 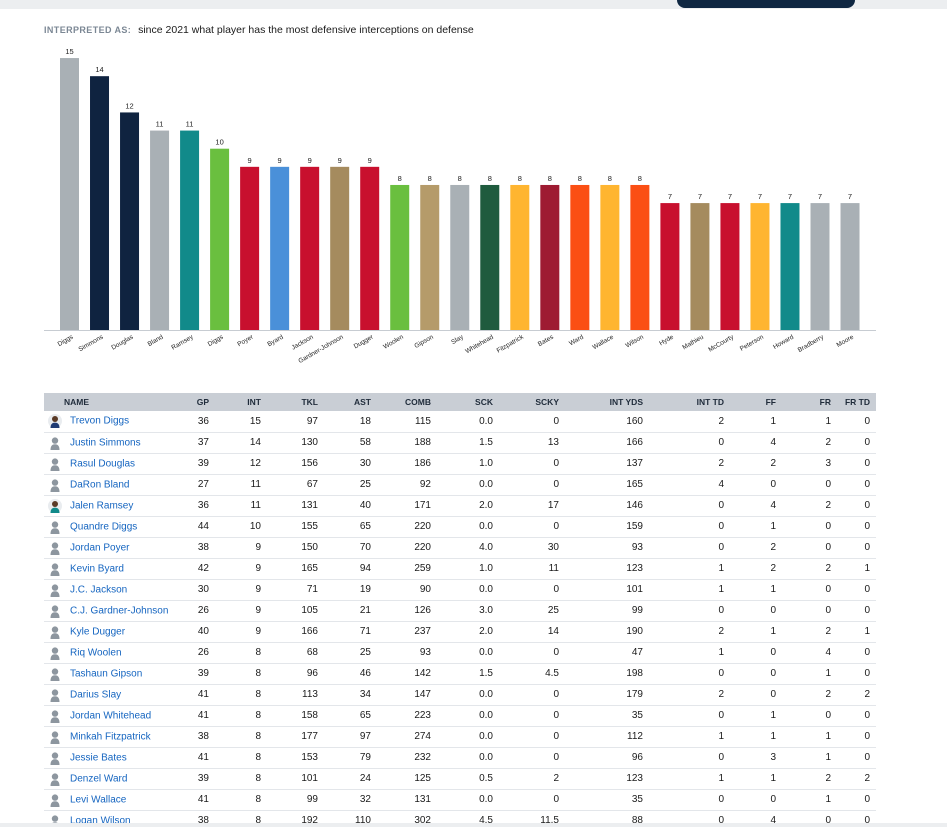 I want to click on player-name-link: Kyle Dugger, so click(x=98, y=632).